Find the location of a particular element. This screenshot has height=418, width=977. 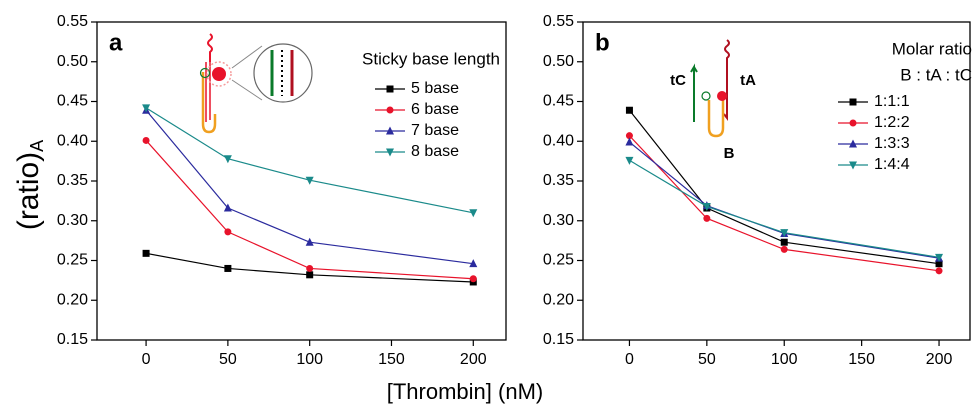

legend-subtitle: B : tA : tC is located at coordinates (936, 74).